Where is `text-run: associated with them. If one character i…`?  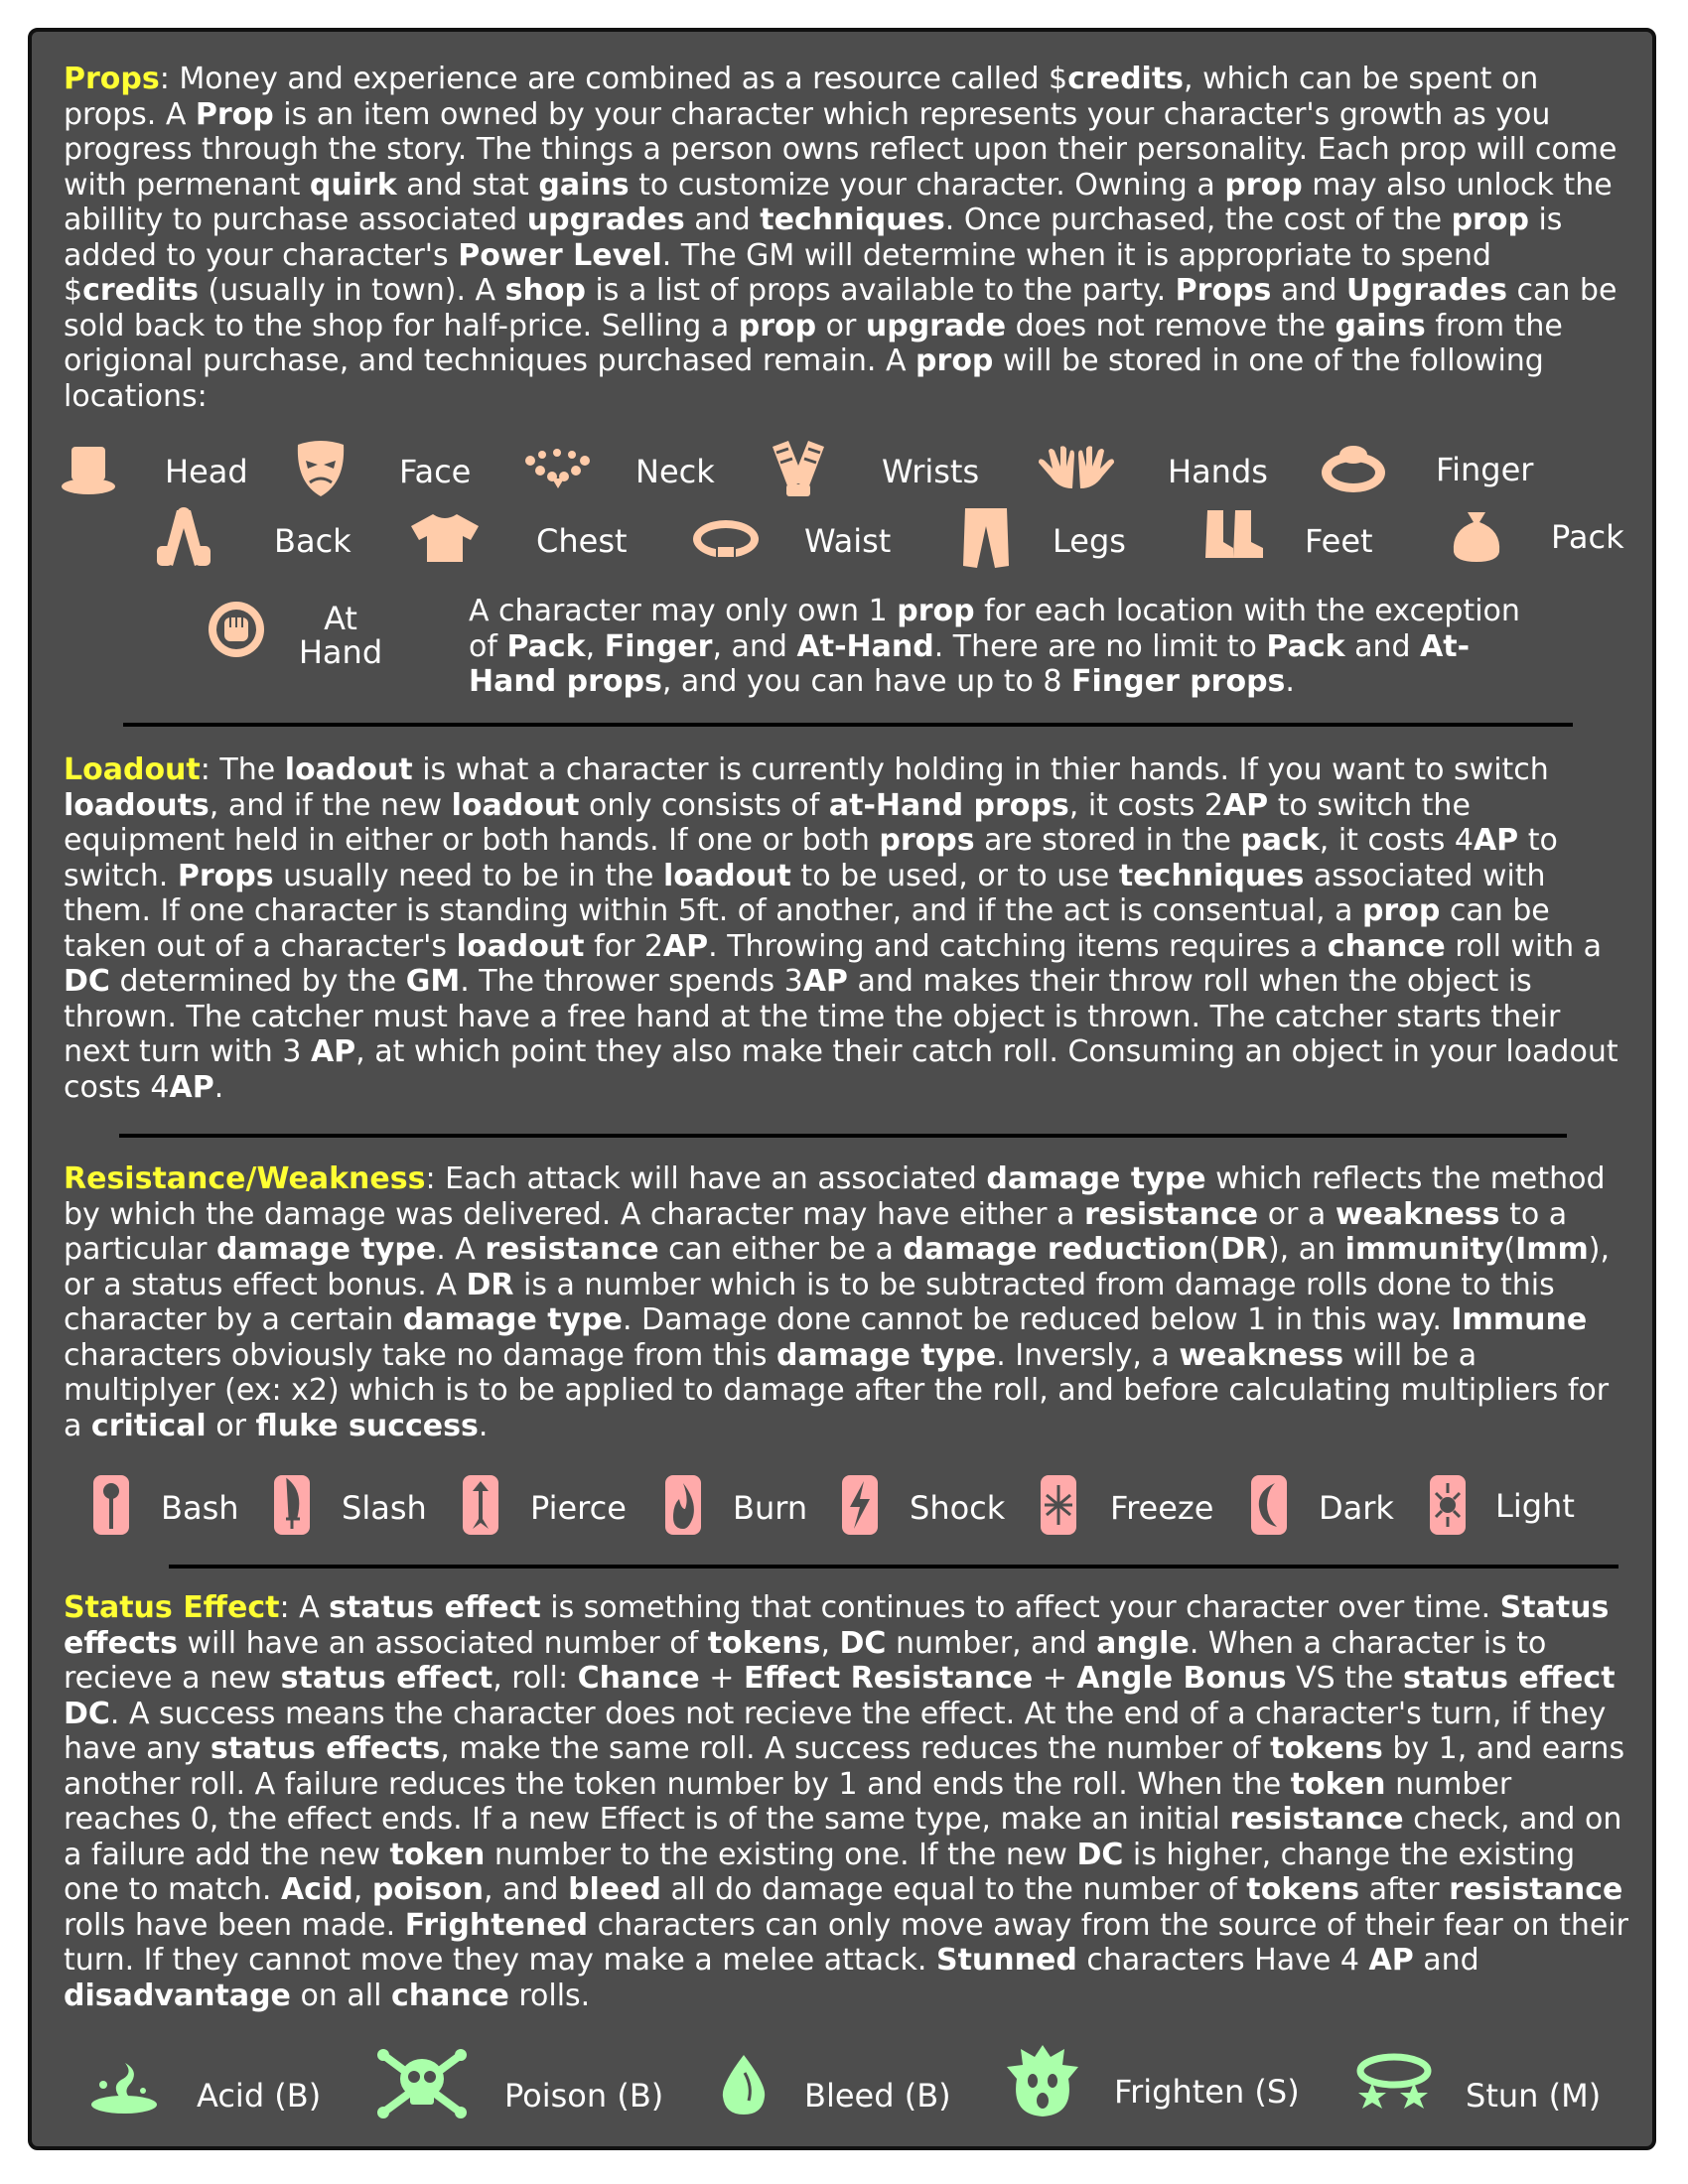 text-run: associated with them. If one character i… is located at coordinates (805, 893).